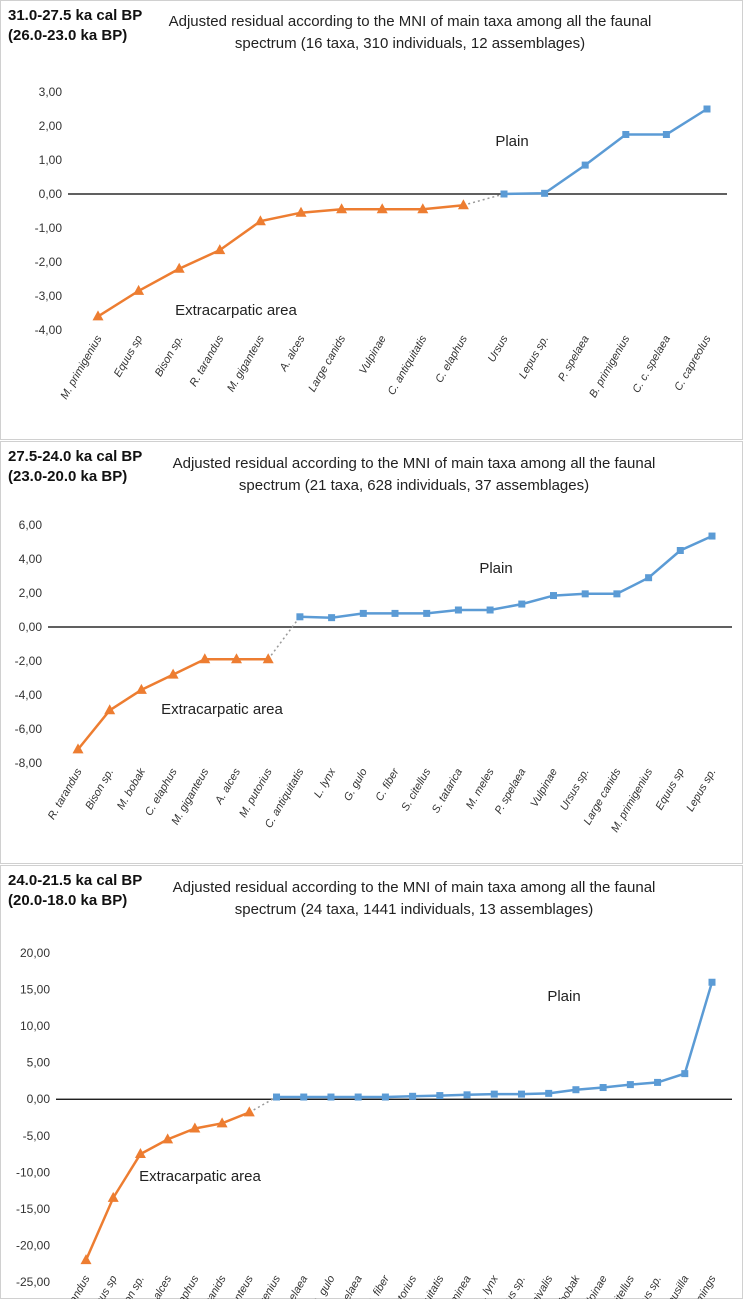 The height and width of the screenshot is (1299, 743). What do you see at coordinates (29, 729) in the screenshot?
I see `y-tick-label: -6,00` at bounding box center [29, 729].